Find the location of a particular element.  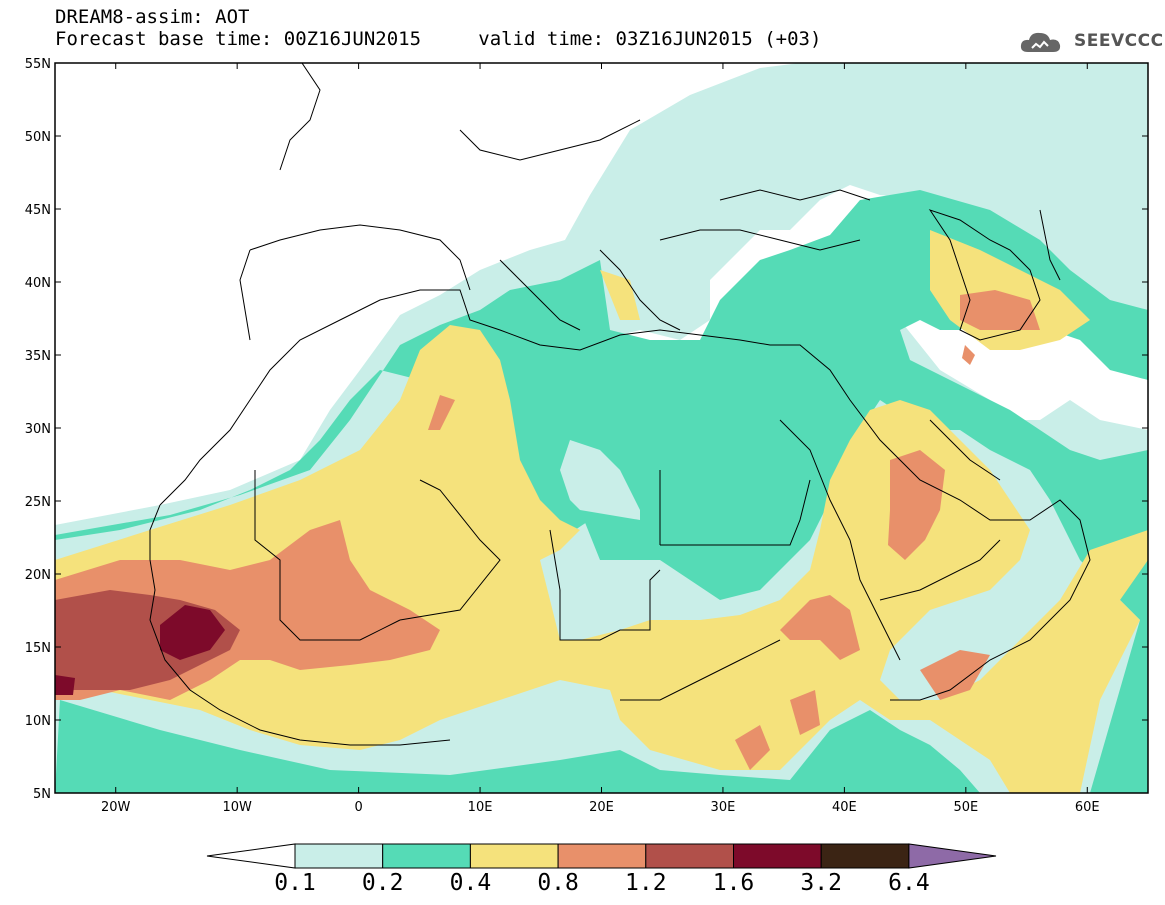

lon-tick-label: 50E is located at coordinates (965, 807).